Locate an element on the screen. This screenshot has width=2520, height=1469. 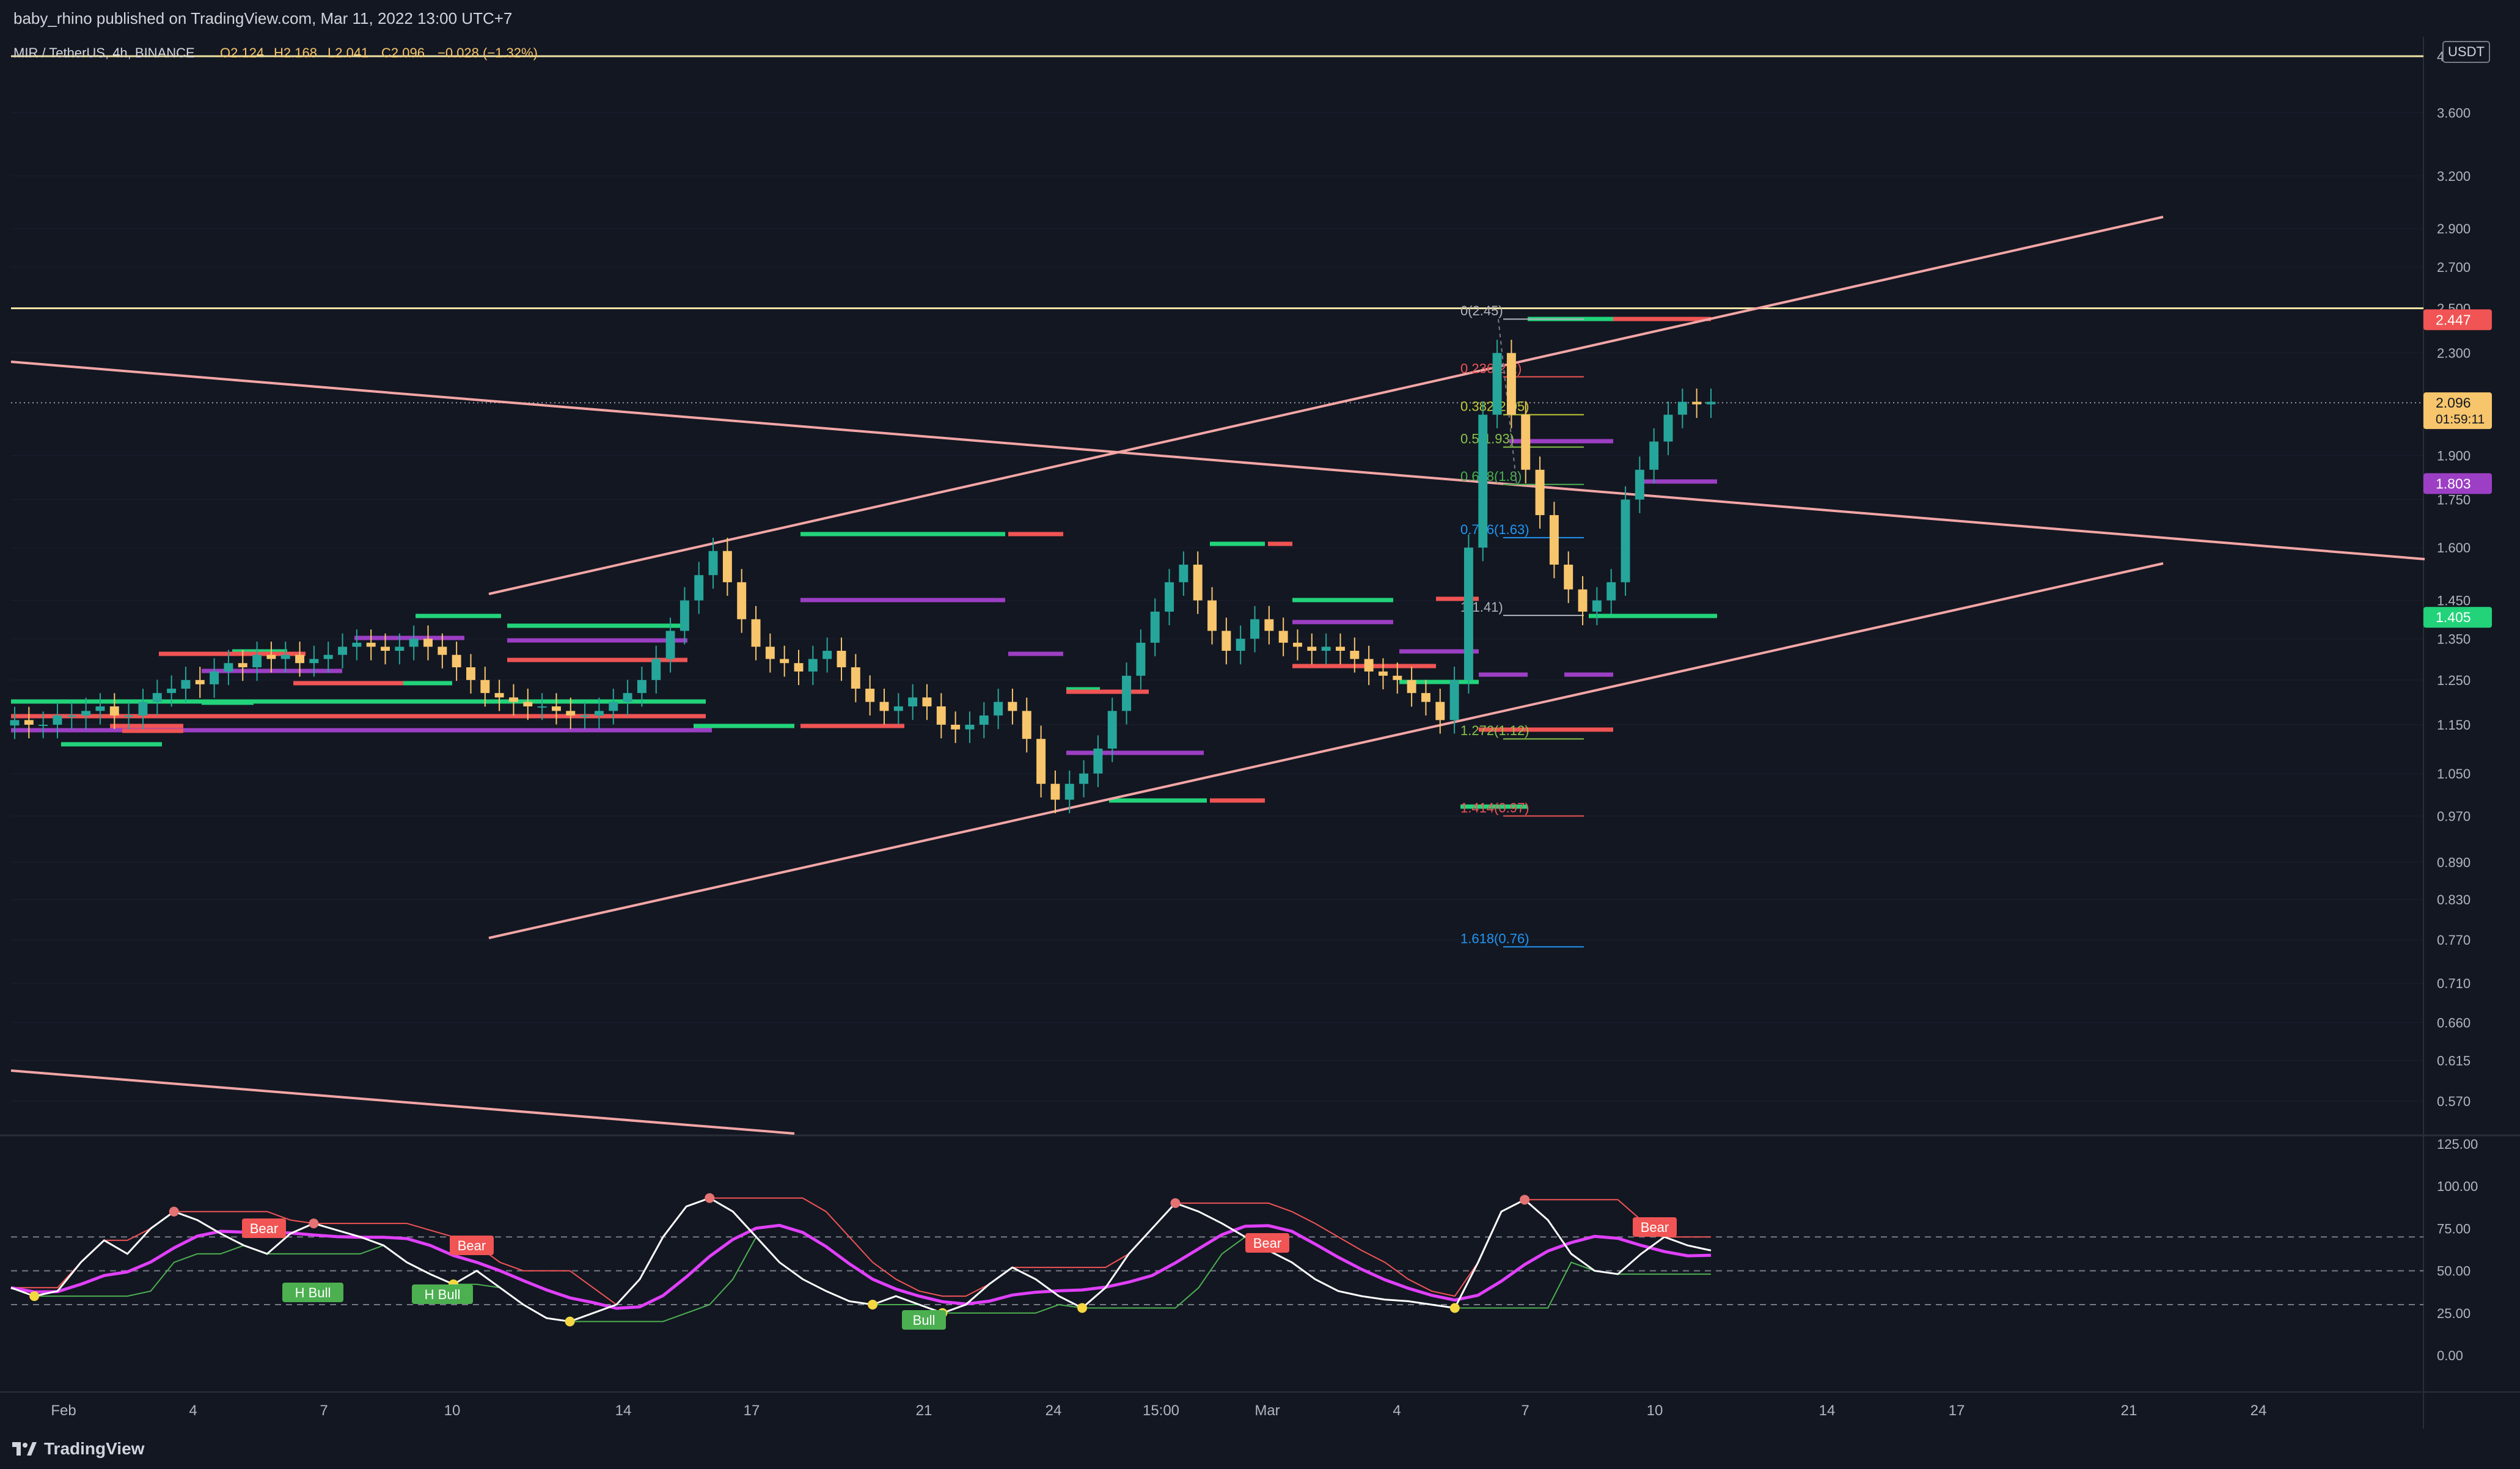
rsi-pane: Bear H Bull Bear H Bull Bull Bear Bear is located at coordinates (1216, 1261).